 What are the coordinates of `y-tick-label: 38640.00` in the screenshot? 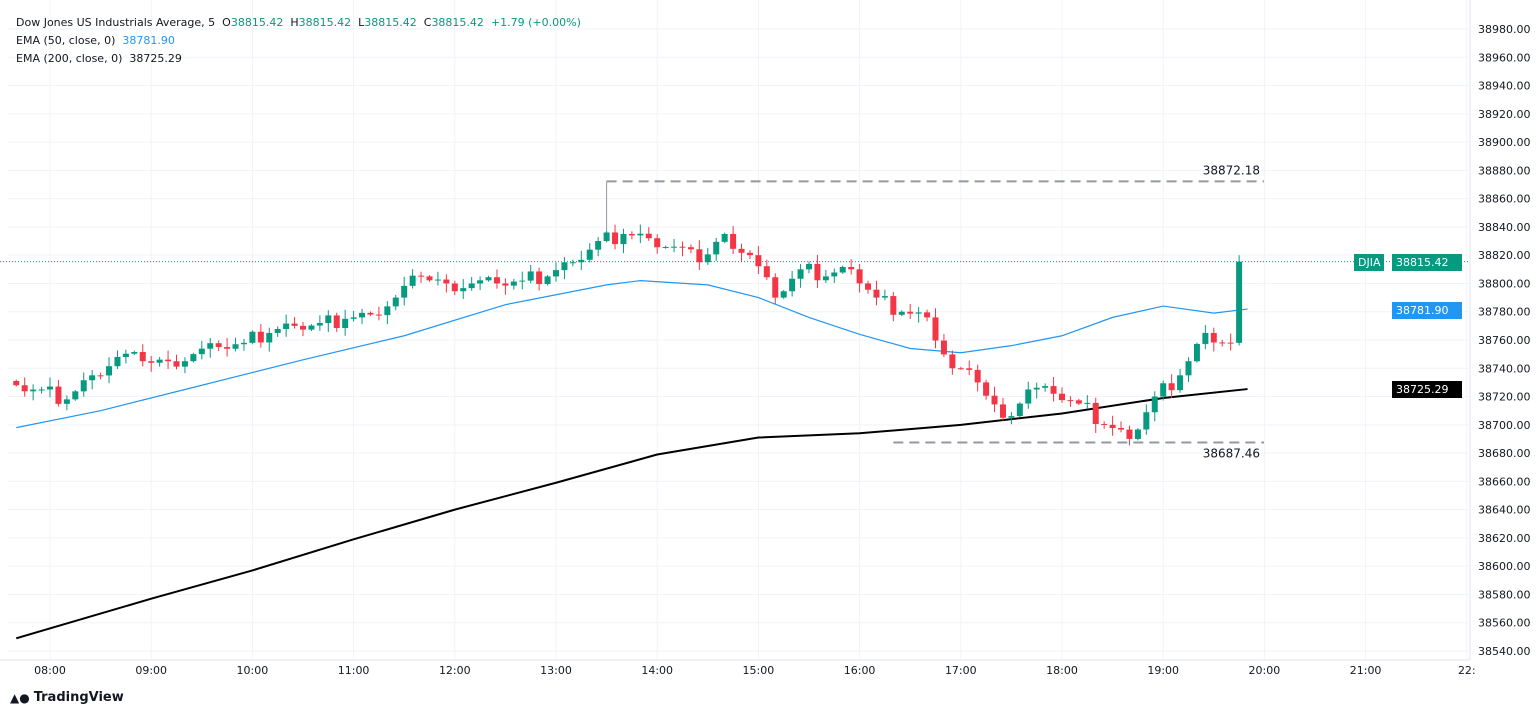 It's located at (1504, 510).